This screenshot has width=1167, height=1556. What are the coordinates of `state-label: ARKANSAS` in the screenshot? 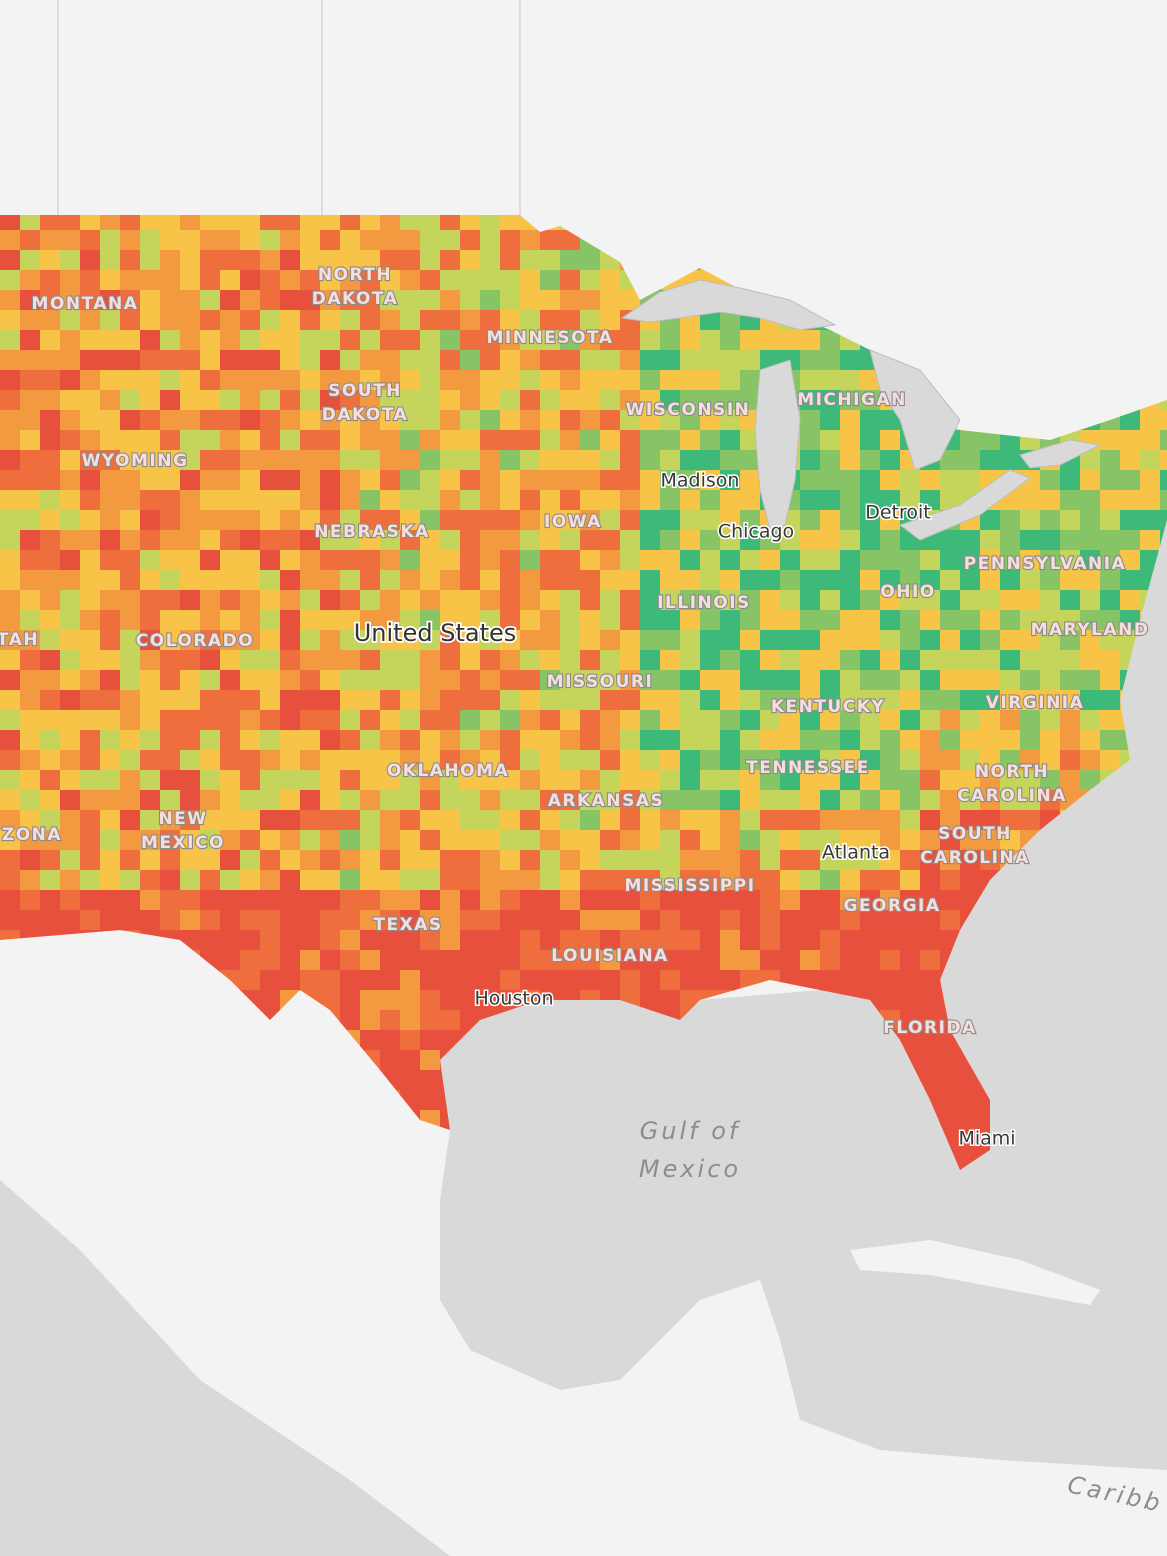 It's located at (606, 801).